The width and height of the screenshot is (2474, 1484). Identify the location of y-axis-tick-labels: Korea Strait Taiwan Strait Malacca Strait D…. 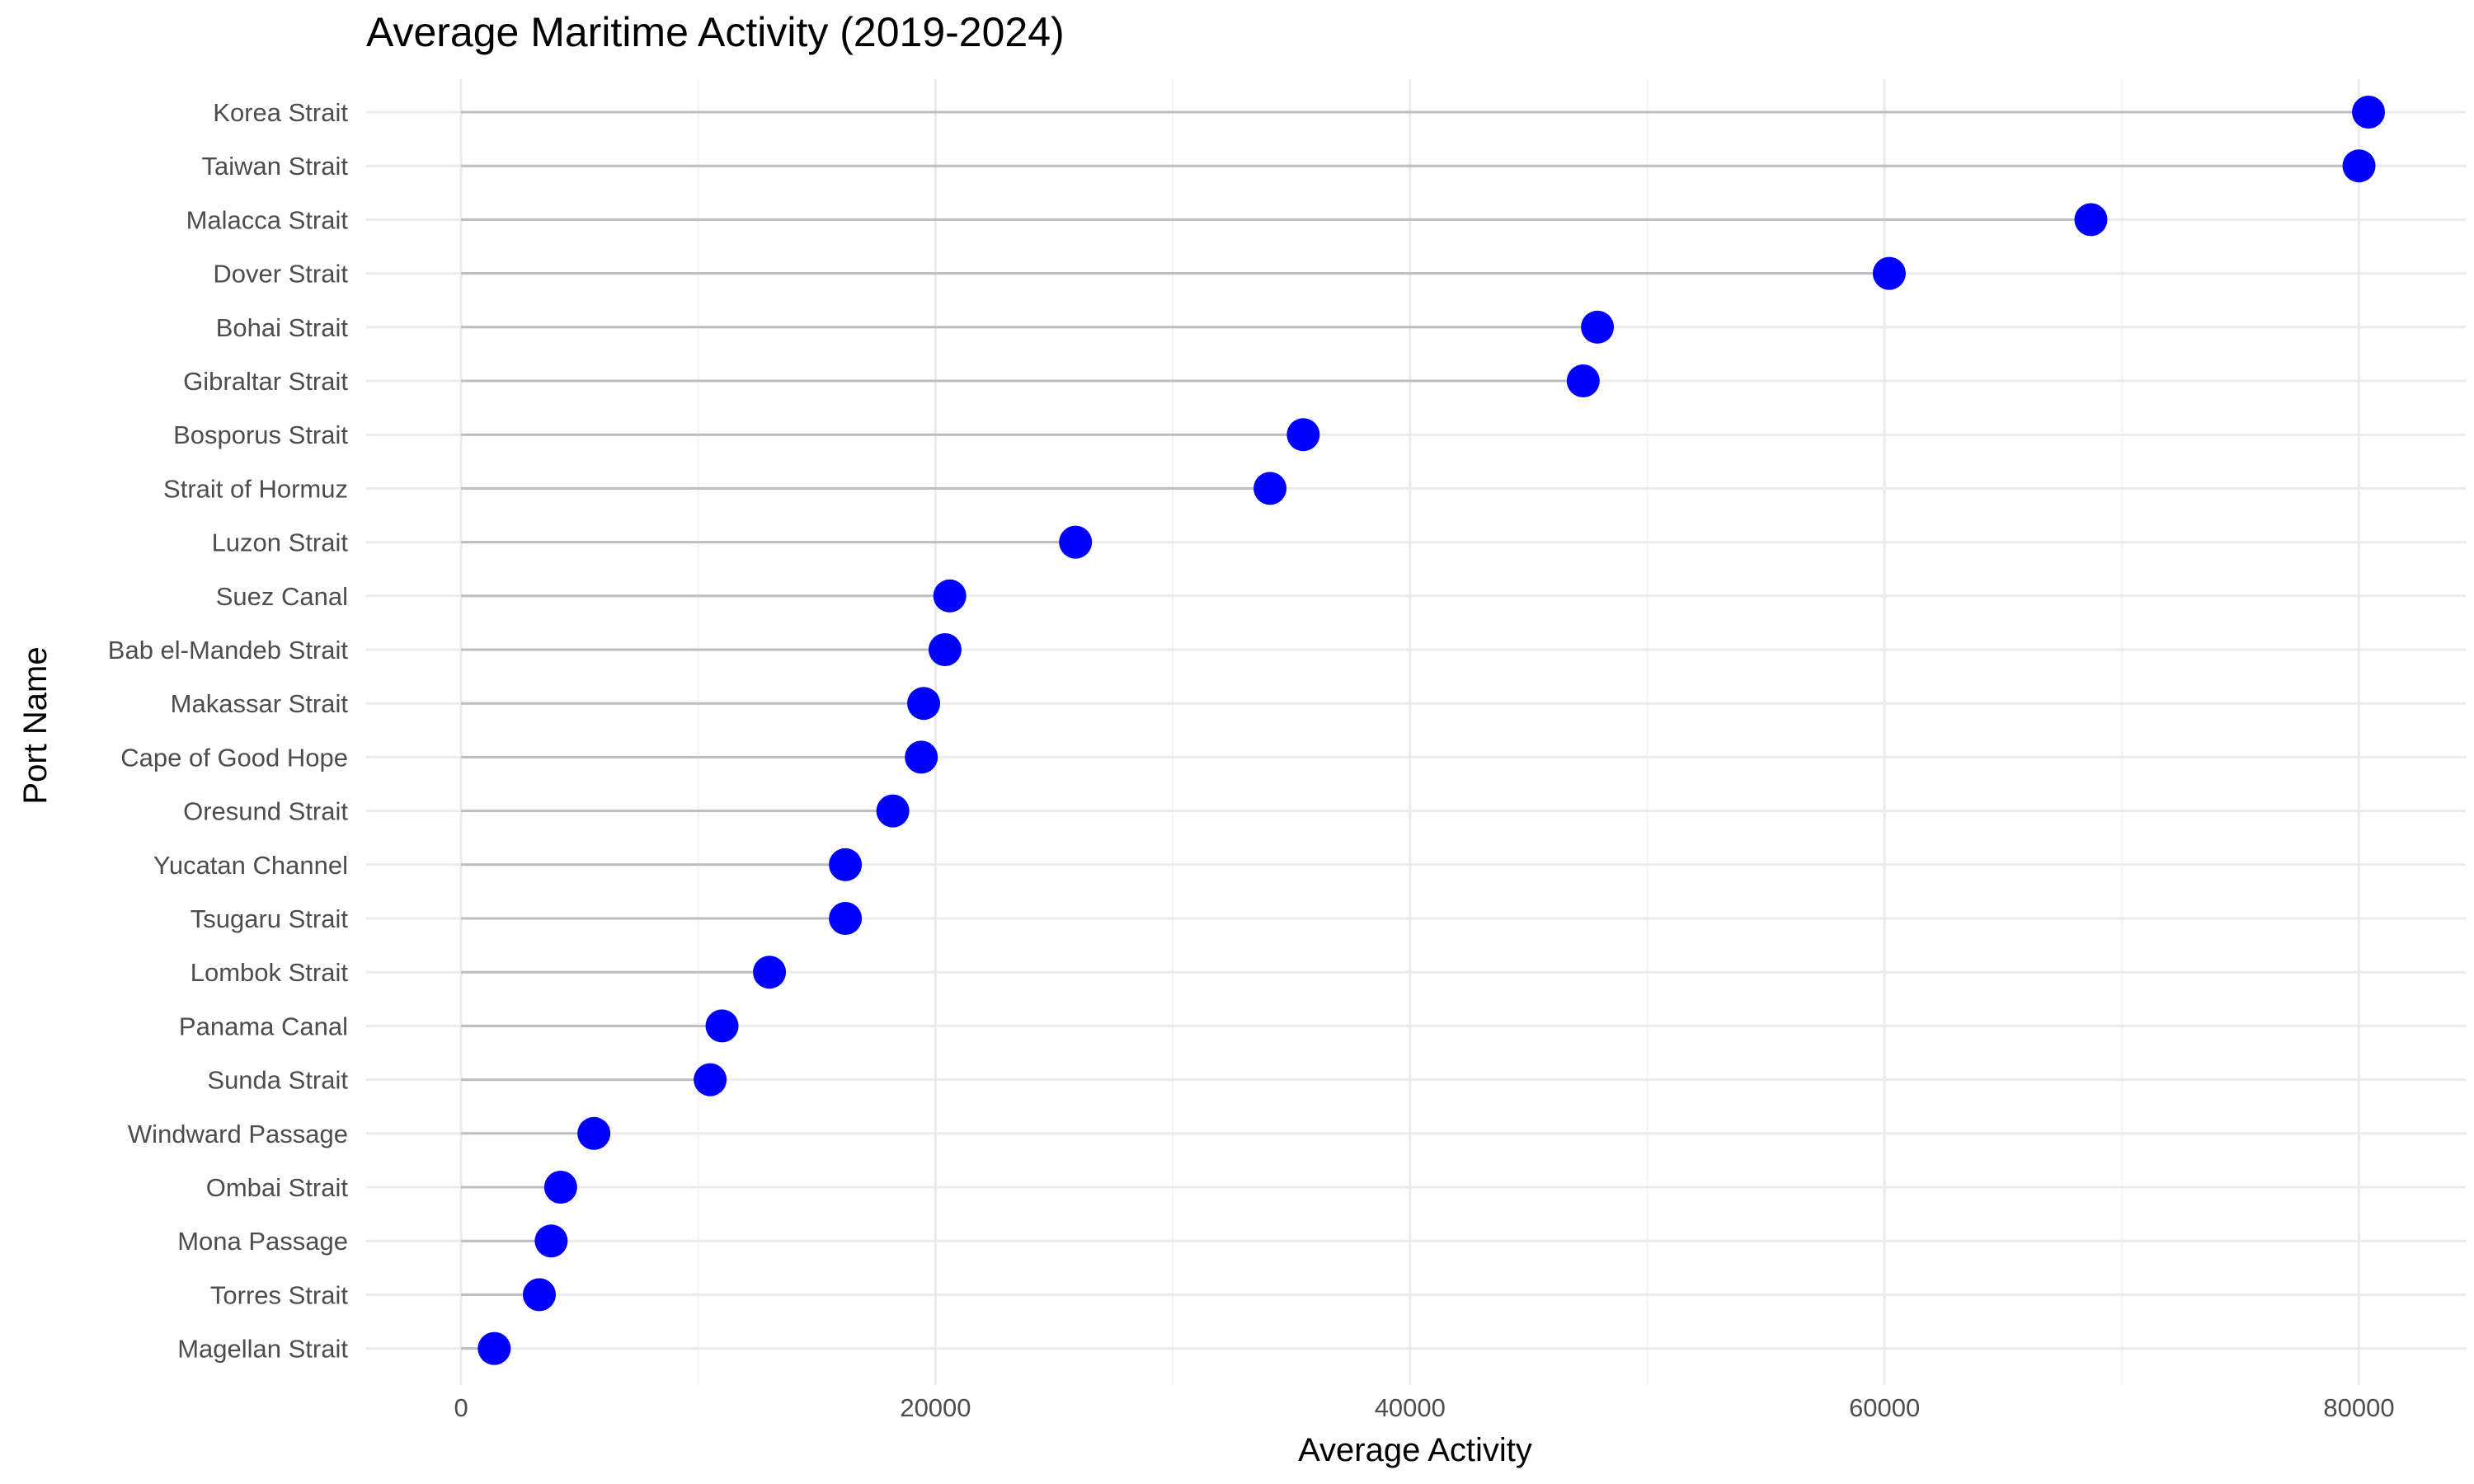
(228, 731).